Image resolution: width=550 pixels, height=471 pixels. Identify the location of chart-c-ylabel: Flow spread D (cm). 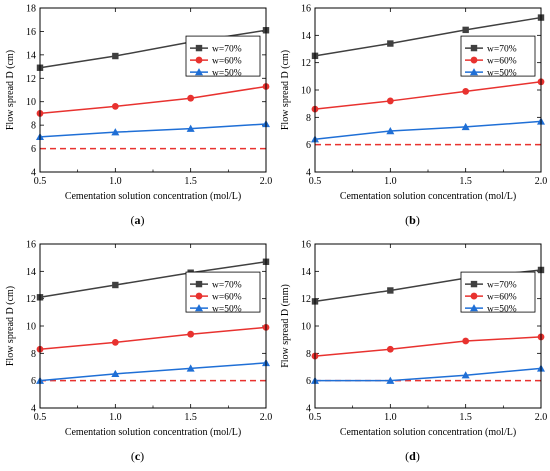
(10, 326).